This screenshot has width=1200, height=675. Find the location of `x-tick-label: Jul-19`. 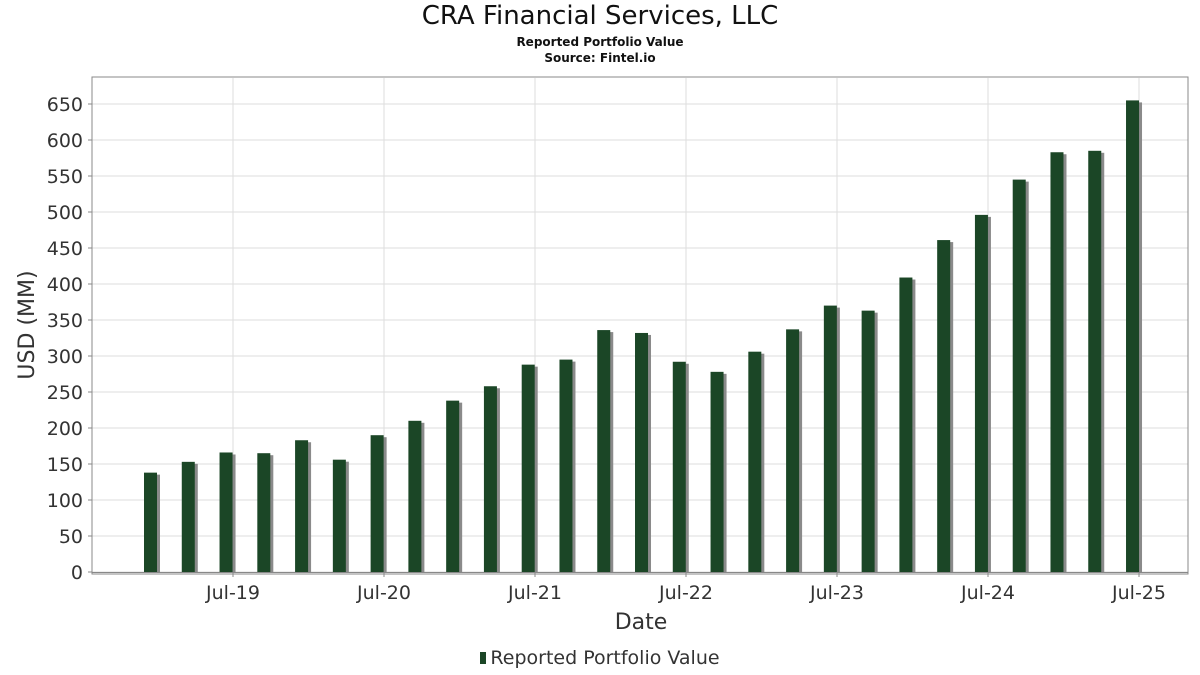

x-tick-label: Jul-19 is located at coordinates (232, 593).